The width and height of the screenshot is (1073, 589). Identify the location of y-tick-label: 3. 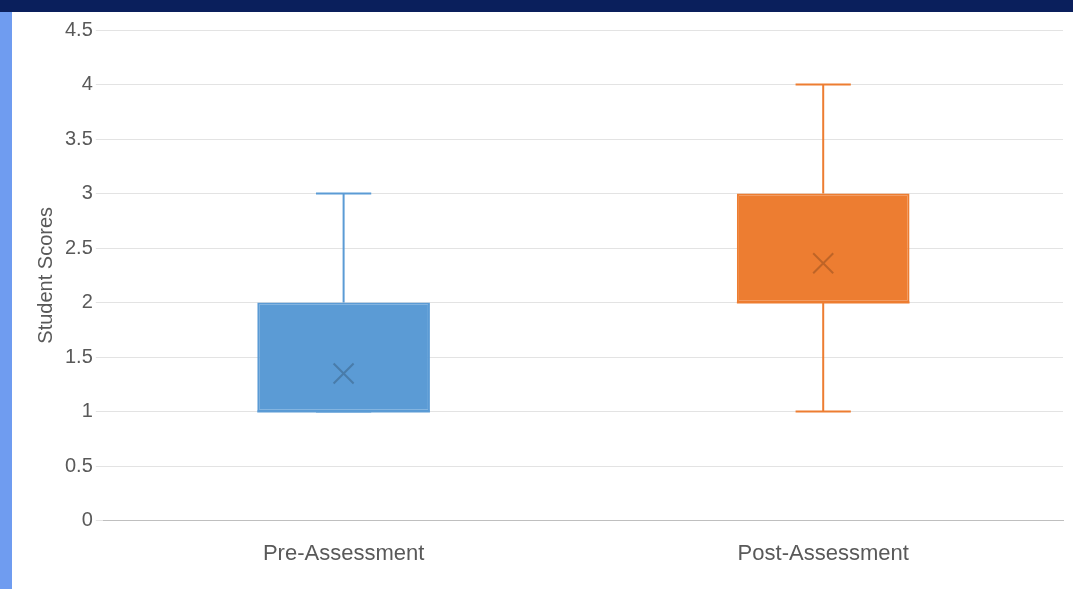
(87, 192).